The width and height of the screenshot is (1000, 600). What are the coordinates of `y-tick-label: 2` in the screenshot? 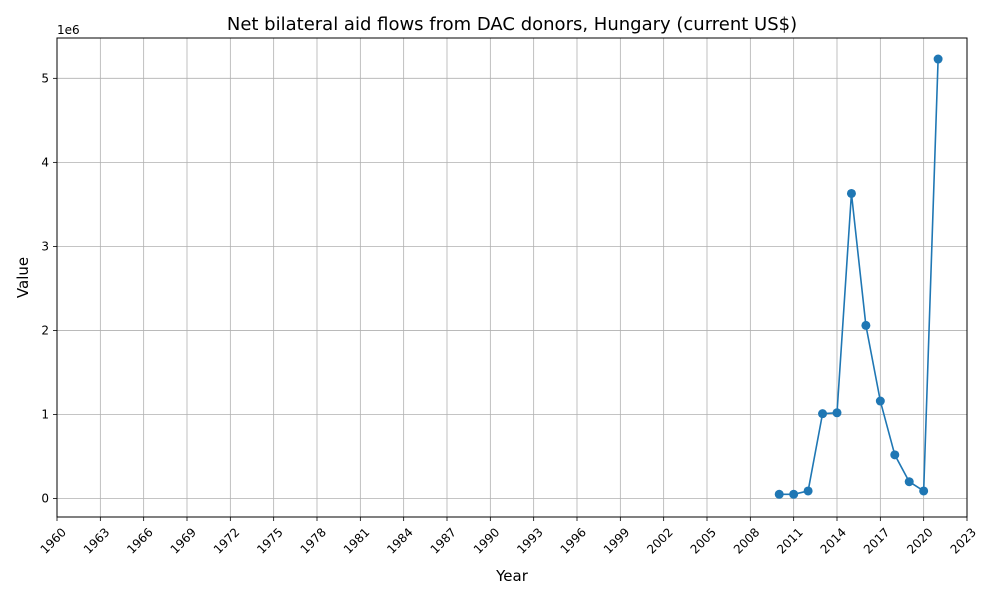 It's located at (45, 330).